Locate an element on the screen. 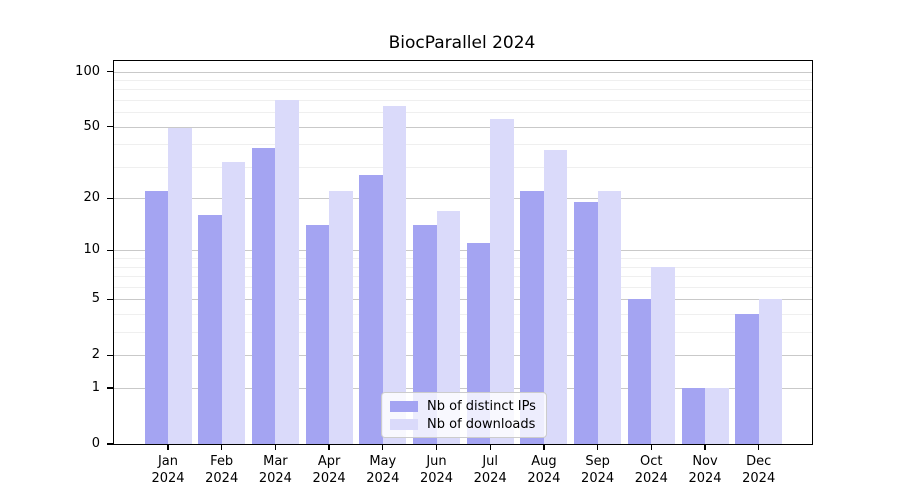 Image resolution: width=900 pixels, height=500 pixels. bar-downloads-nov is located at coordinates (717, 416).